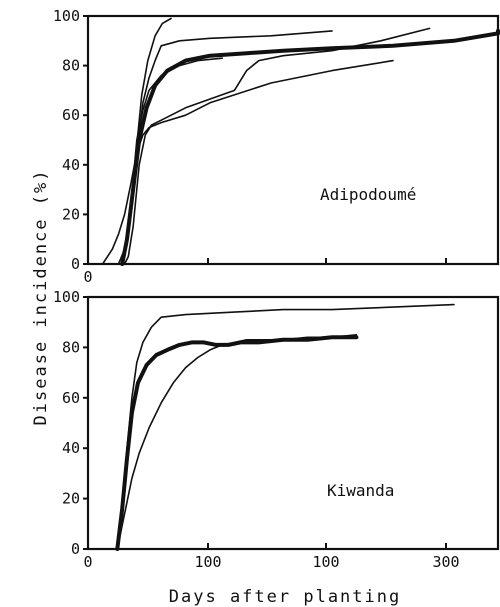  Describe the element at coordinates (41, 297) in the screenshot. I see `y-axis-title: Disease incidence (%)` at that location.